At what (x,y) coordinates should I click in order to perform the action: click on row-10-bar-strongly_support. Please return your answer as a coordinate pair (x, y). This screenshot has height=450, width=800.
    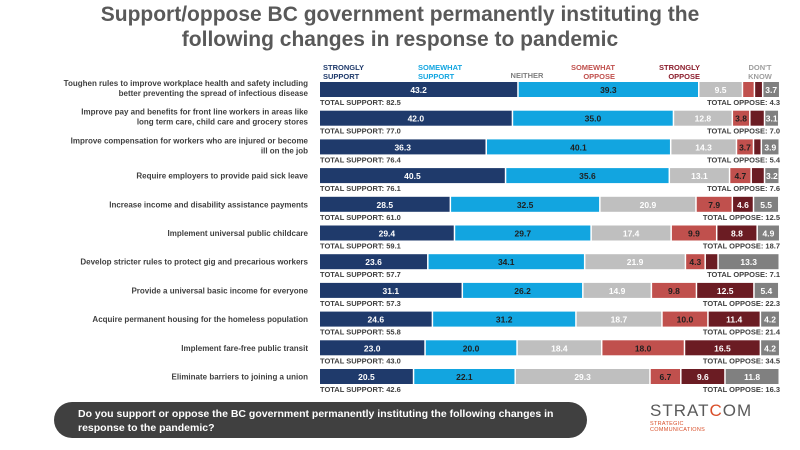
    Looking at the image, I should click on (372, 348).